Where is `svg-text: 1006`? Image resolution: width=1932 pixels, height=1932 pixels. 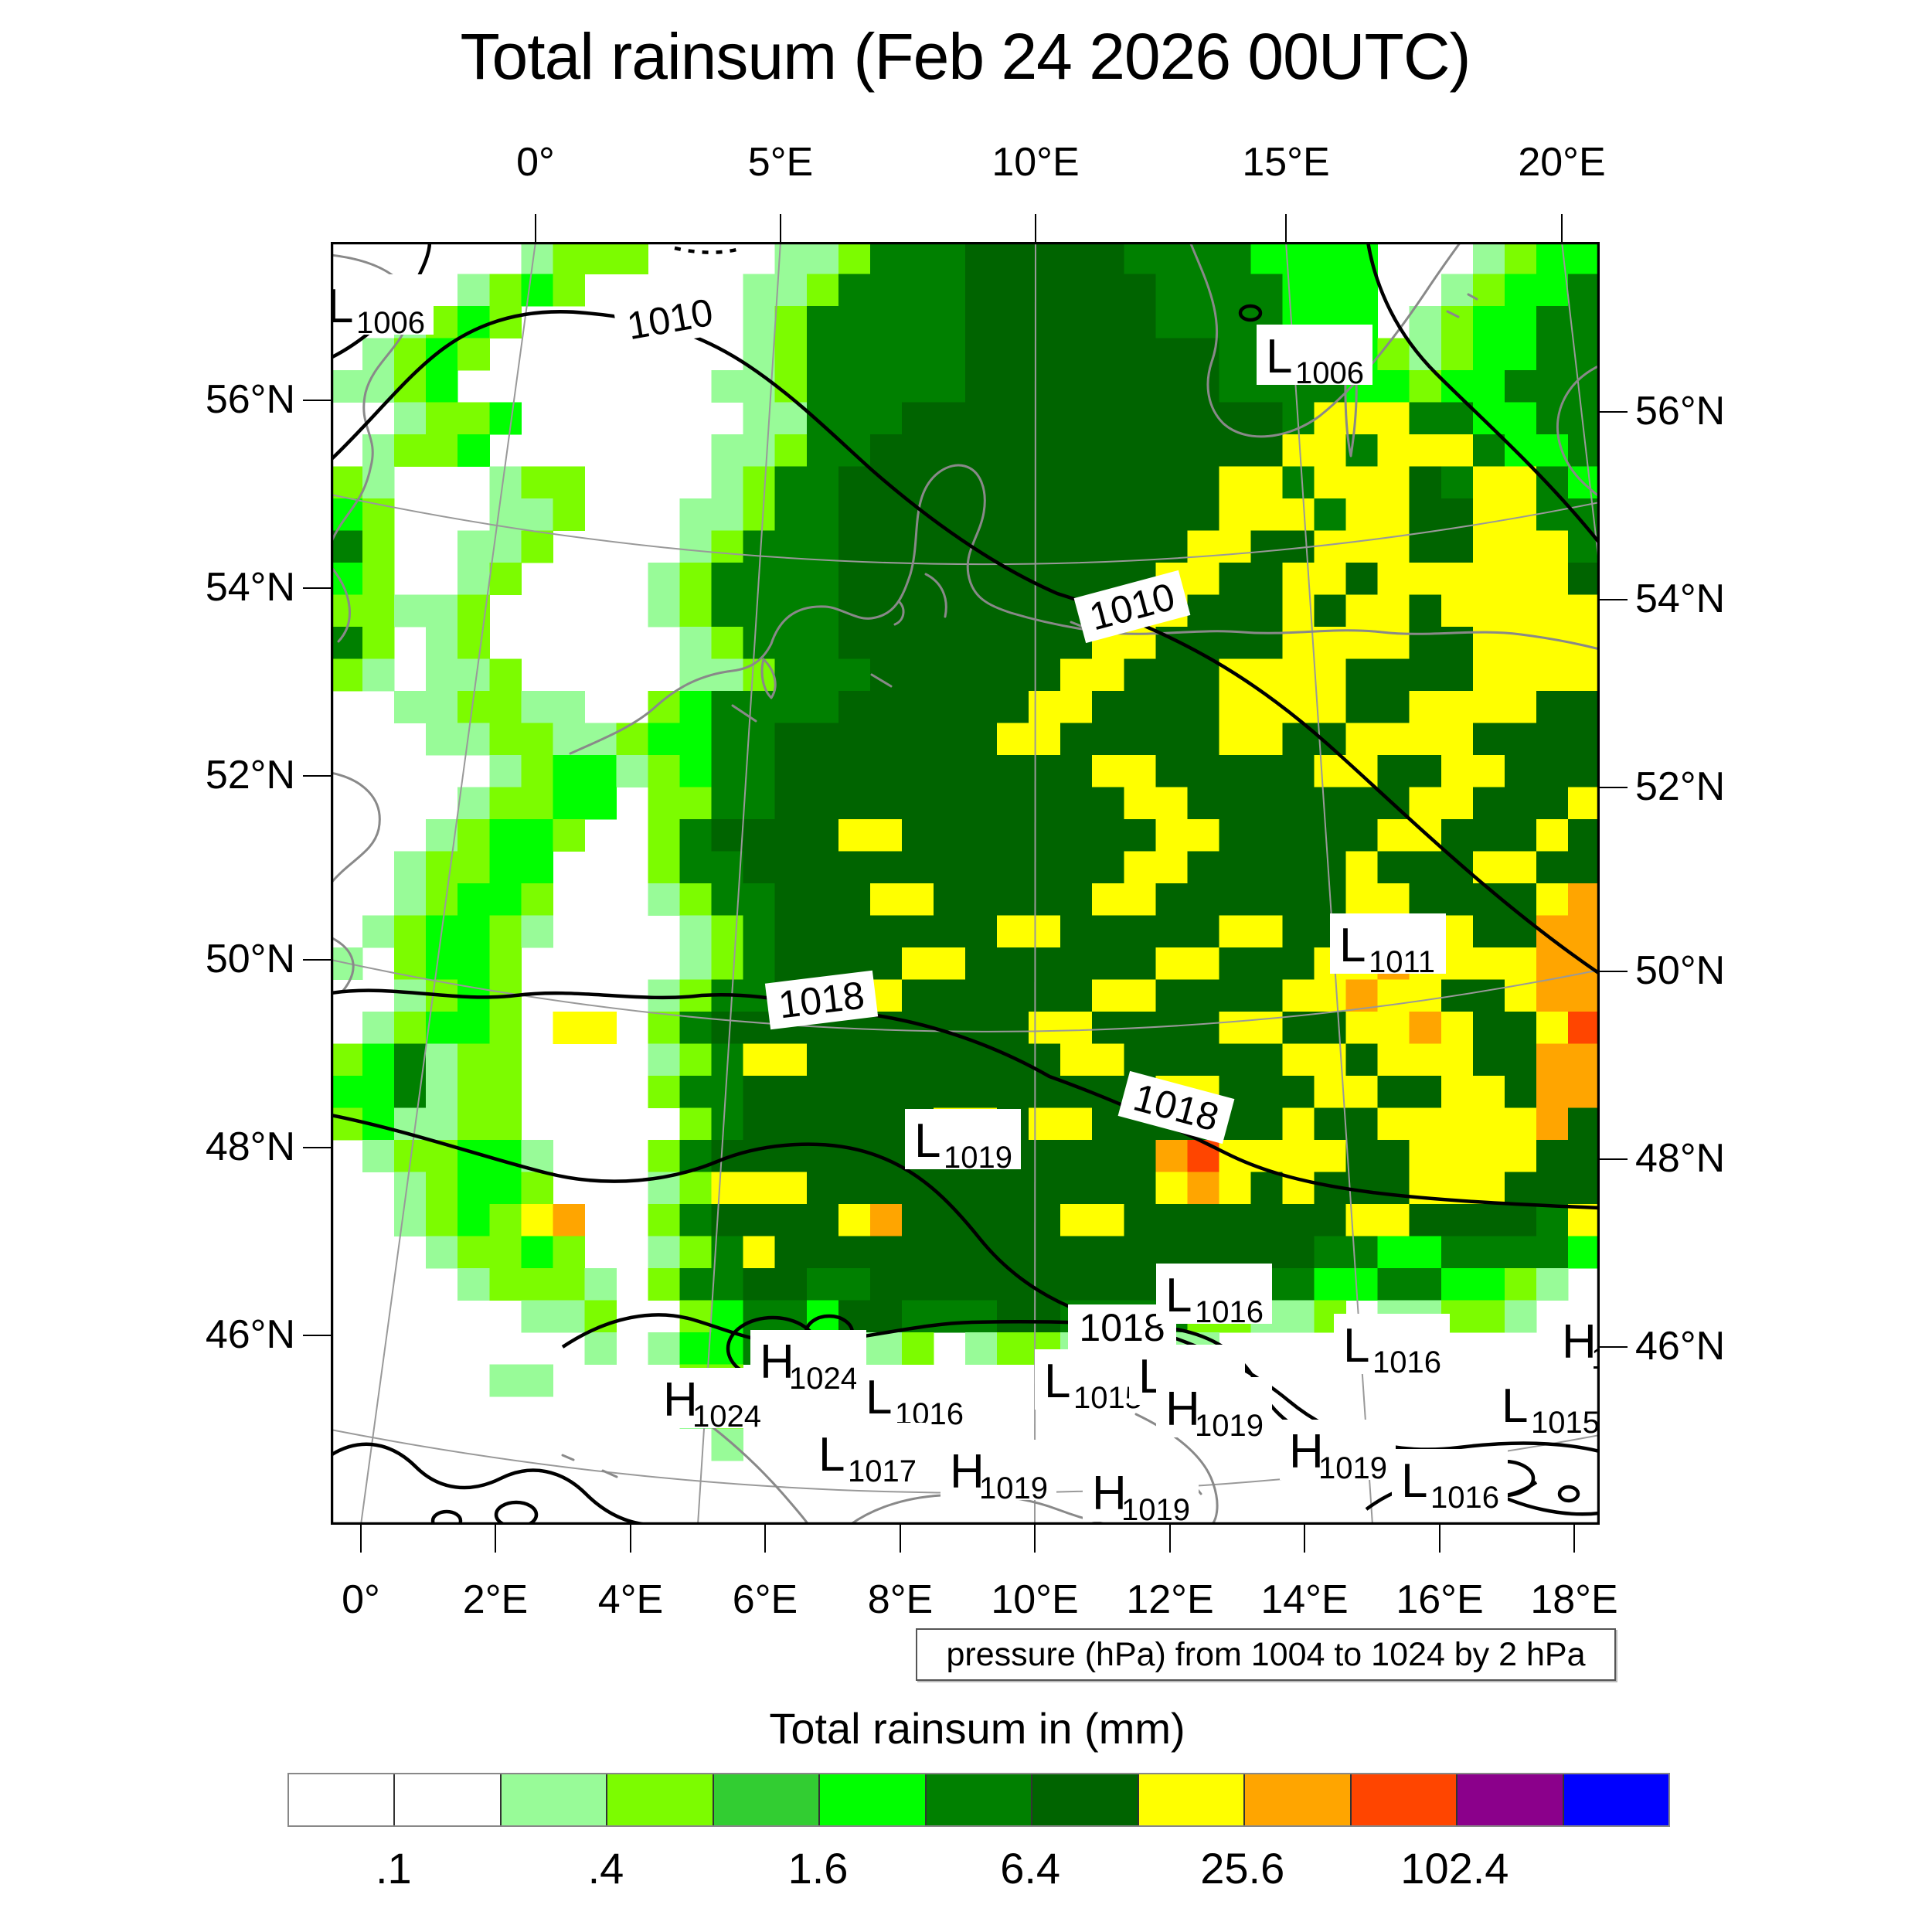 svg-text: 1006 is located at coordinates (390, 323).